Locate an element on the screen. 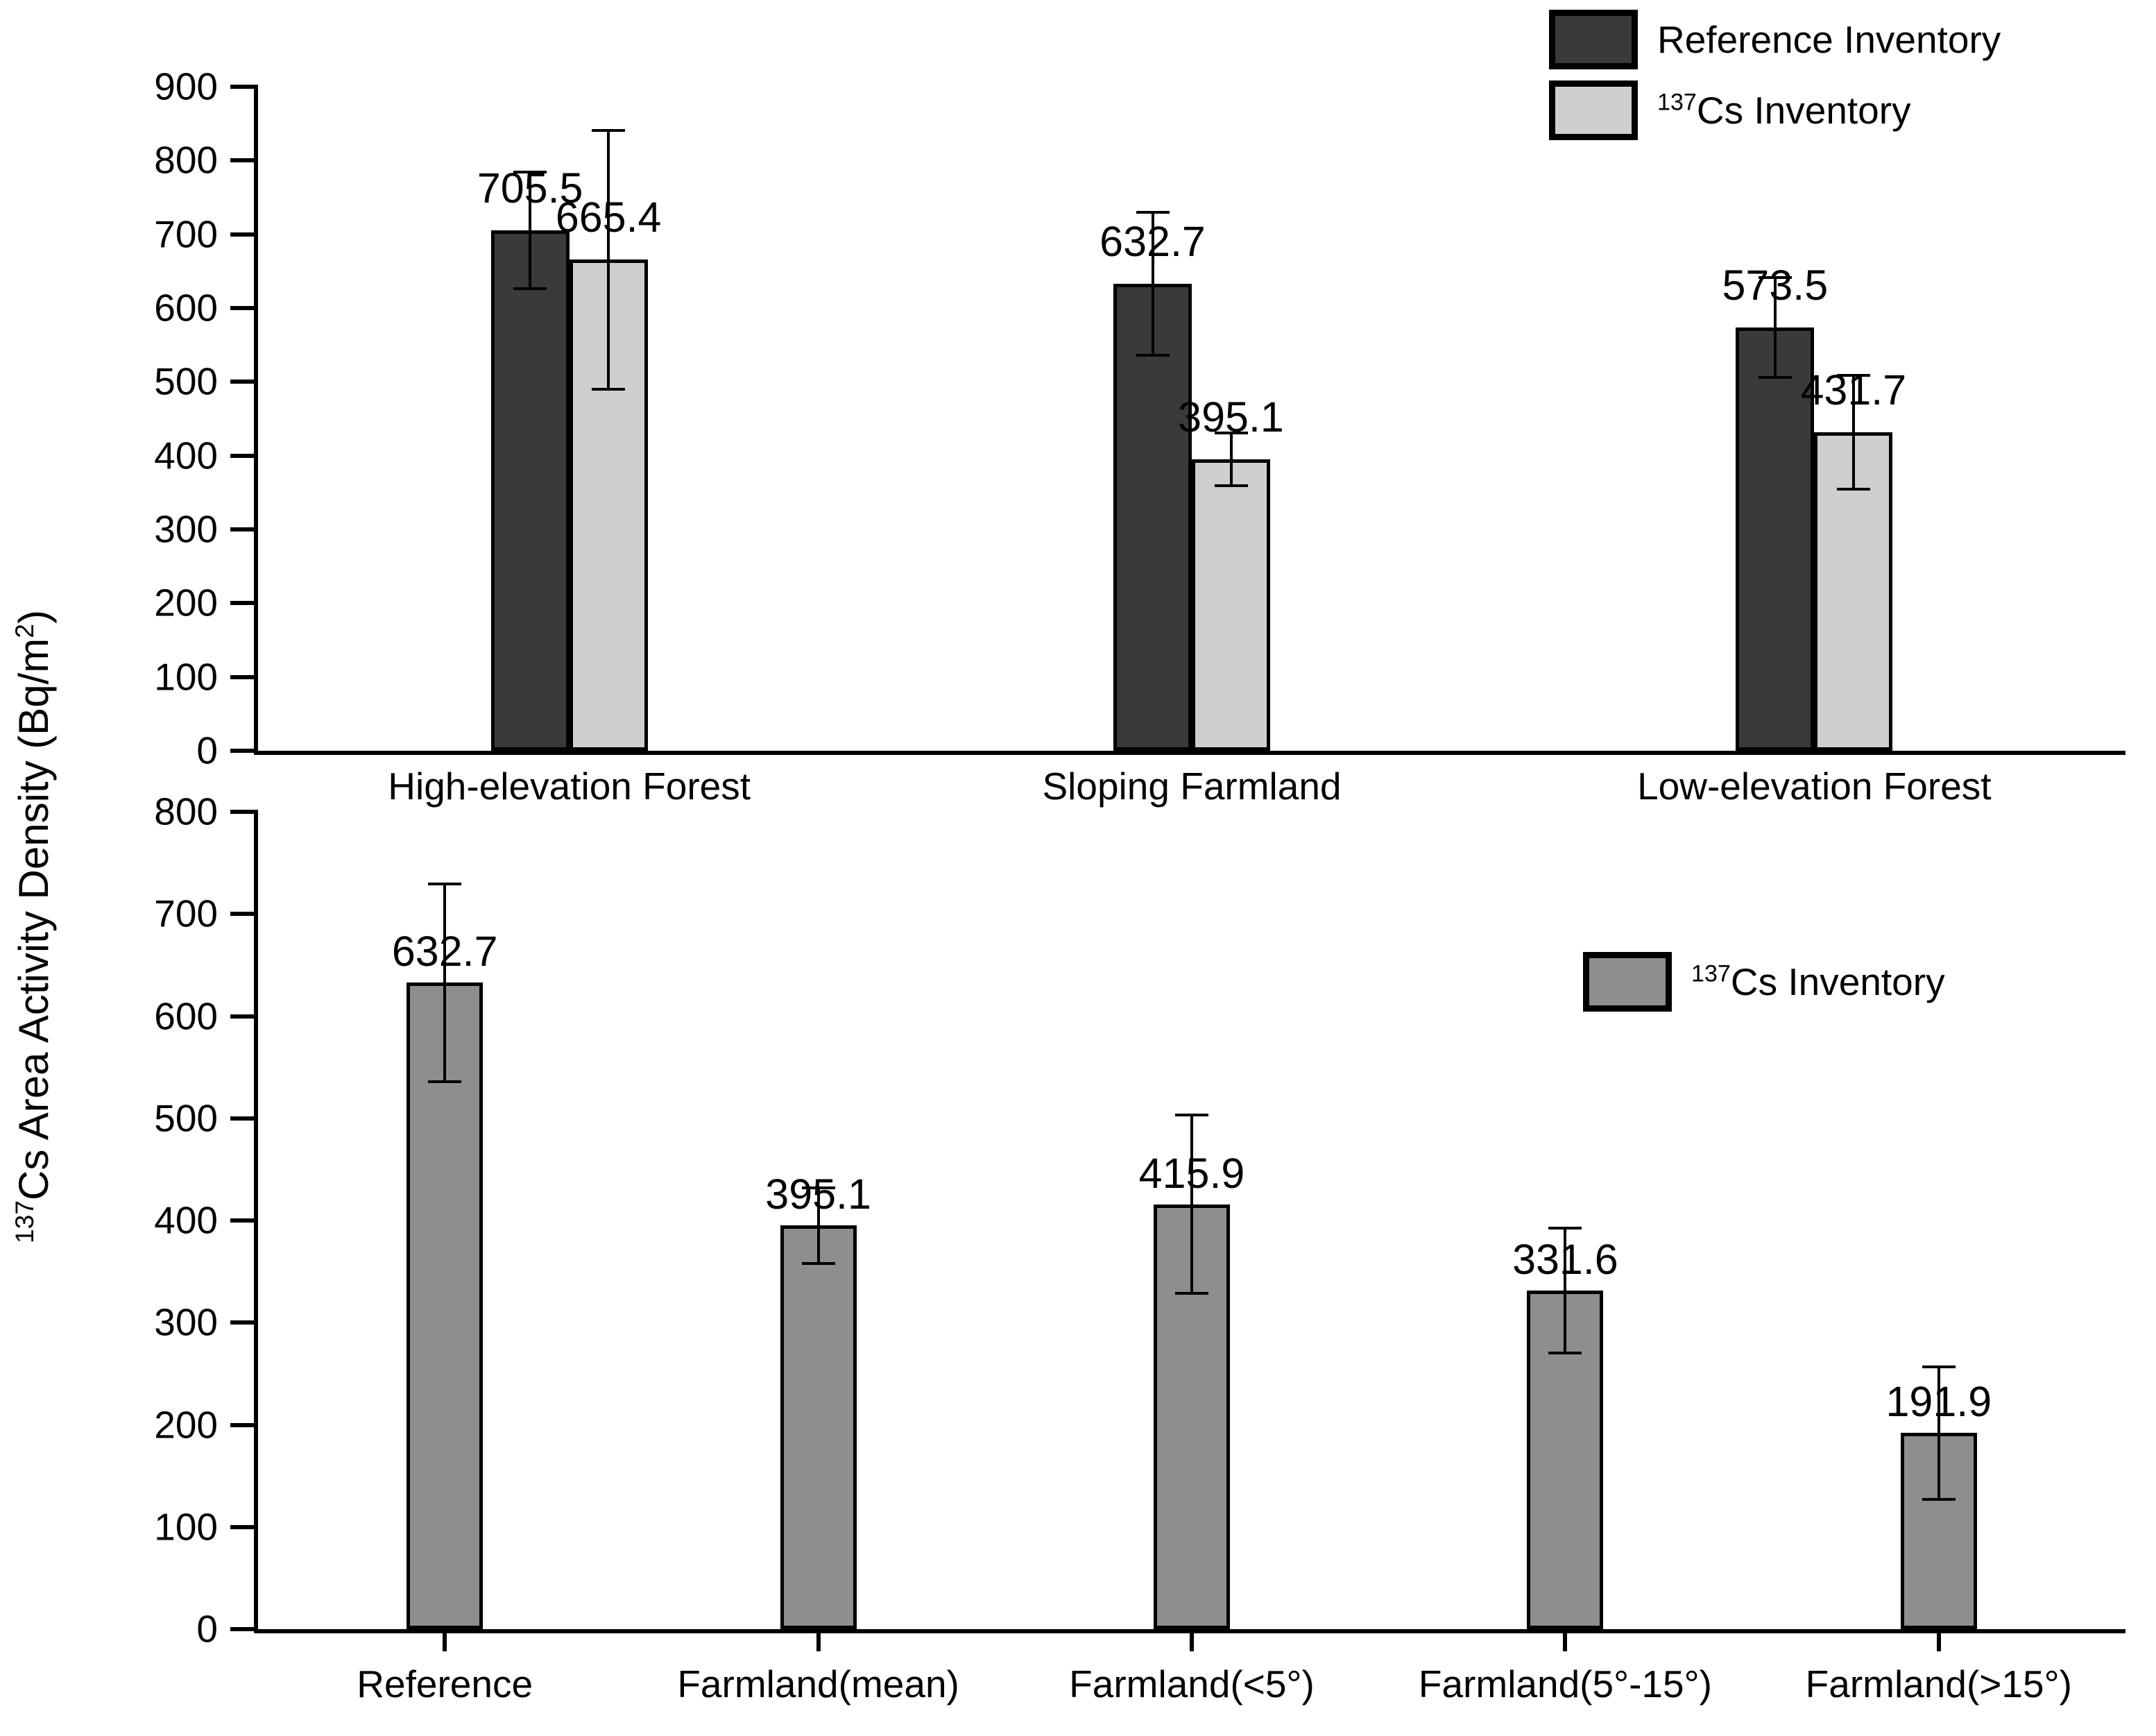  y-axis-title-text: Cs Area Activity Density (Bq/m is located at coordinates (33, 919).